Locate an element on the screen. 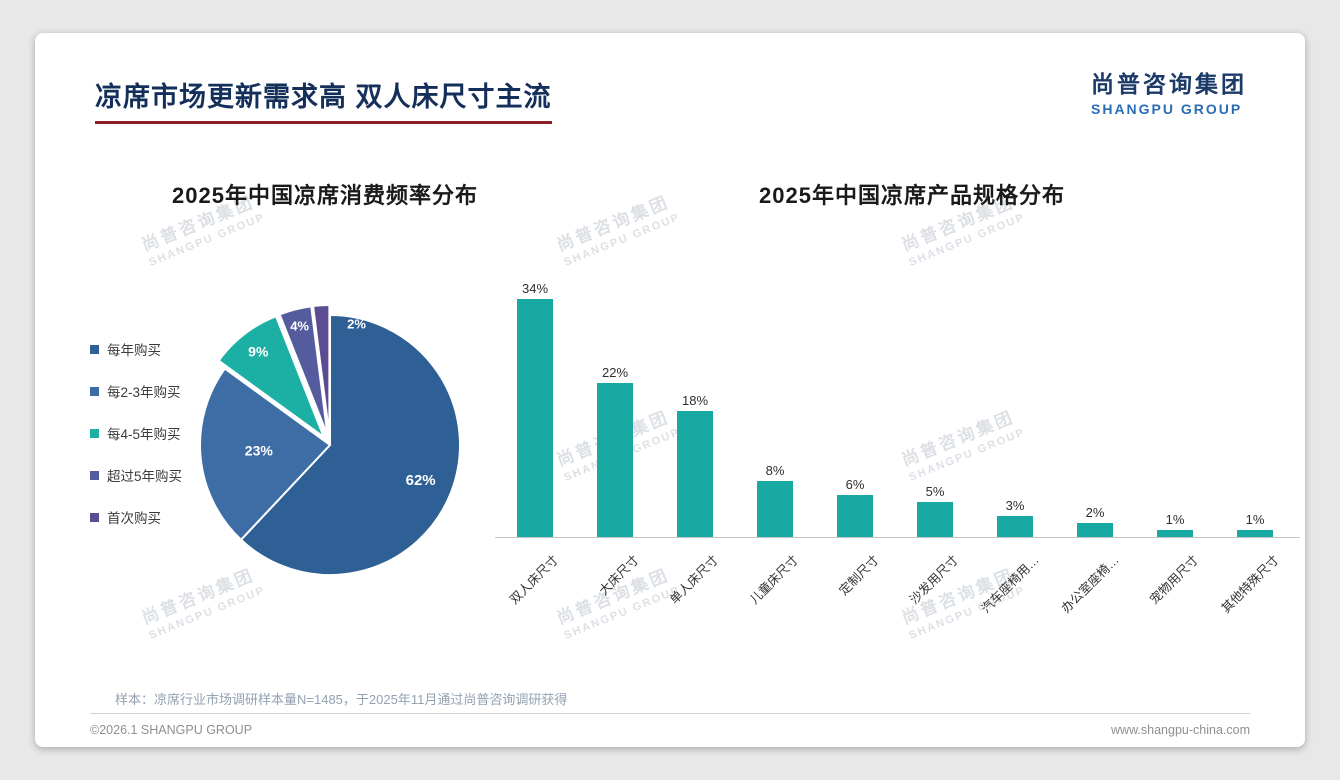 The image size is (1340, 780). bar-x-label-cell: 单人床尺寸 is located at coordinates (695, 588).